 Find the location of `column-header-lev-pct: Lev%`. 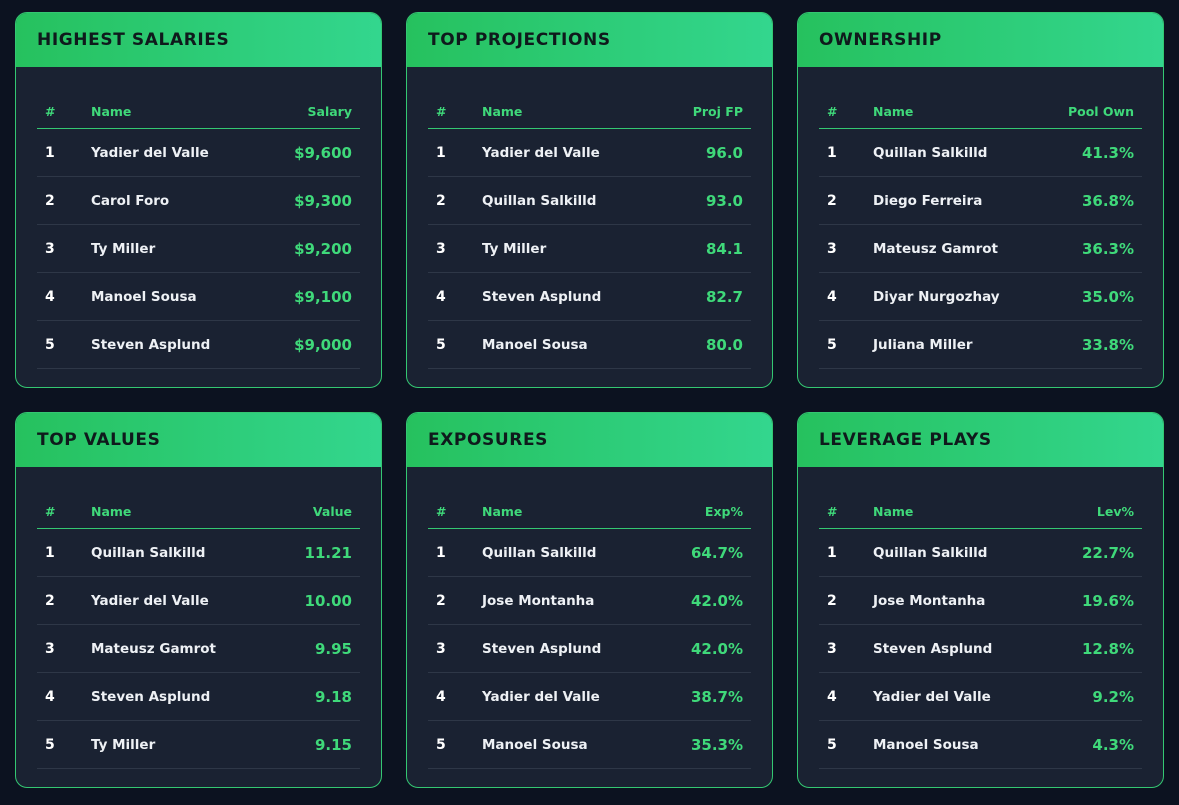

column-header-lev-pct: Lev% is located at coordinates (1115, 511).